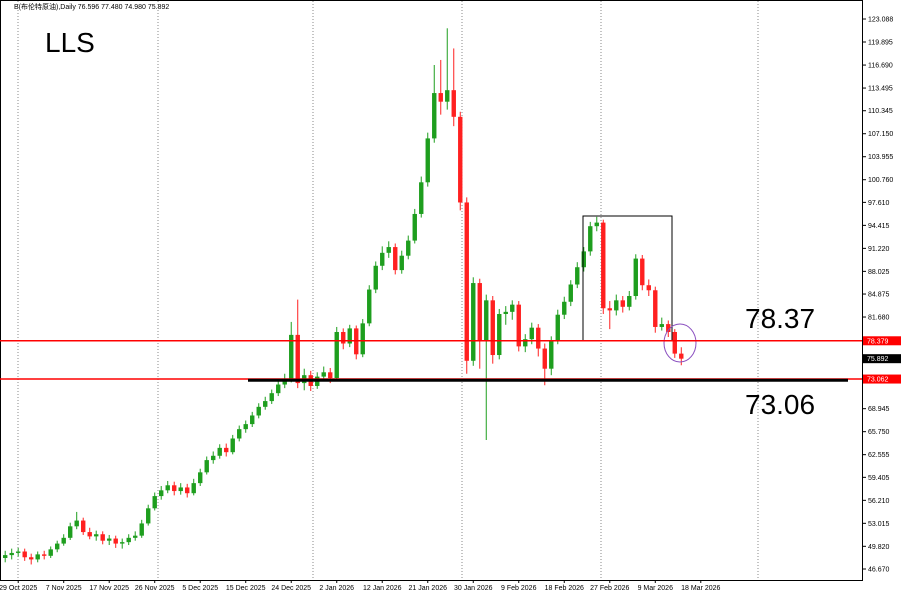 The height and width of the screenshot is (594, 901). Describe the element at coordinates (680, 343) in the screenshot. I see `highlight-circle` at that location.